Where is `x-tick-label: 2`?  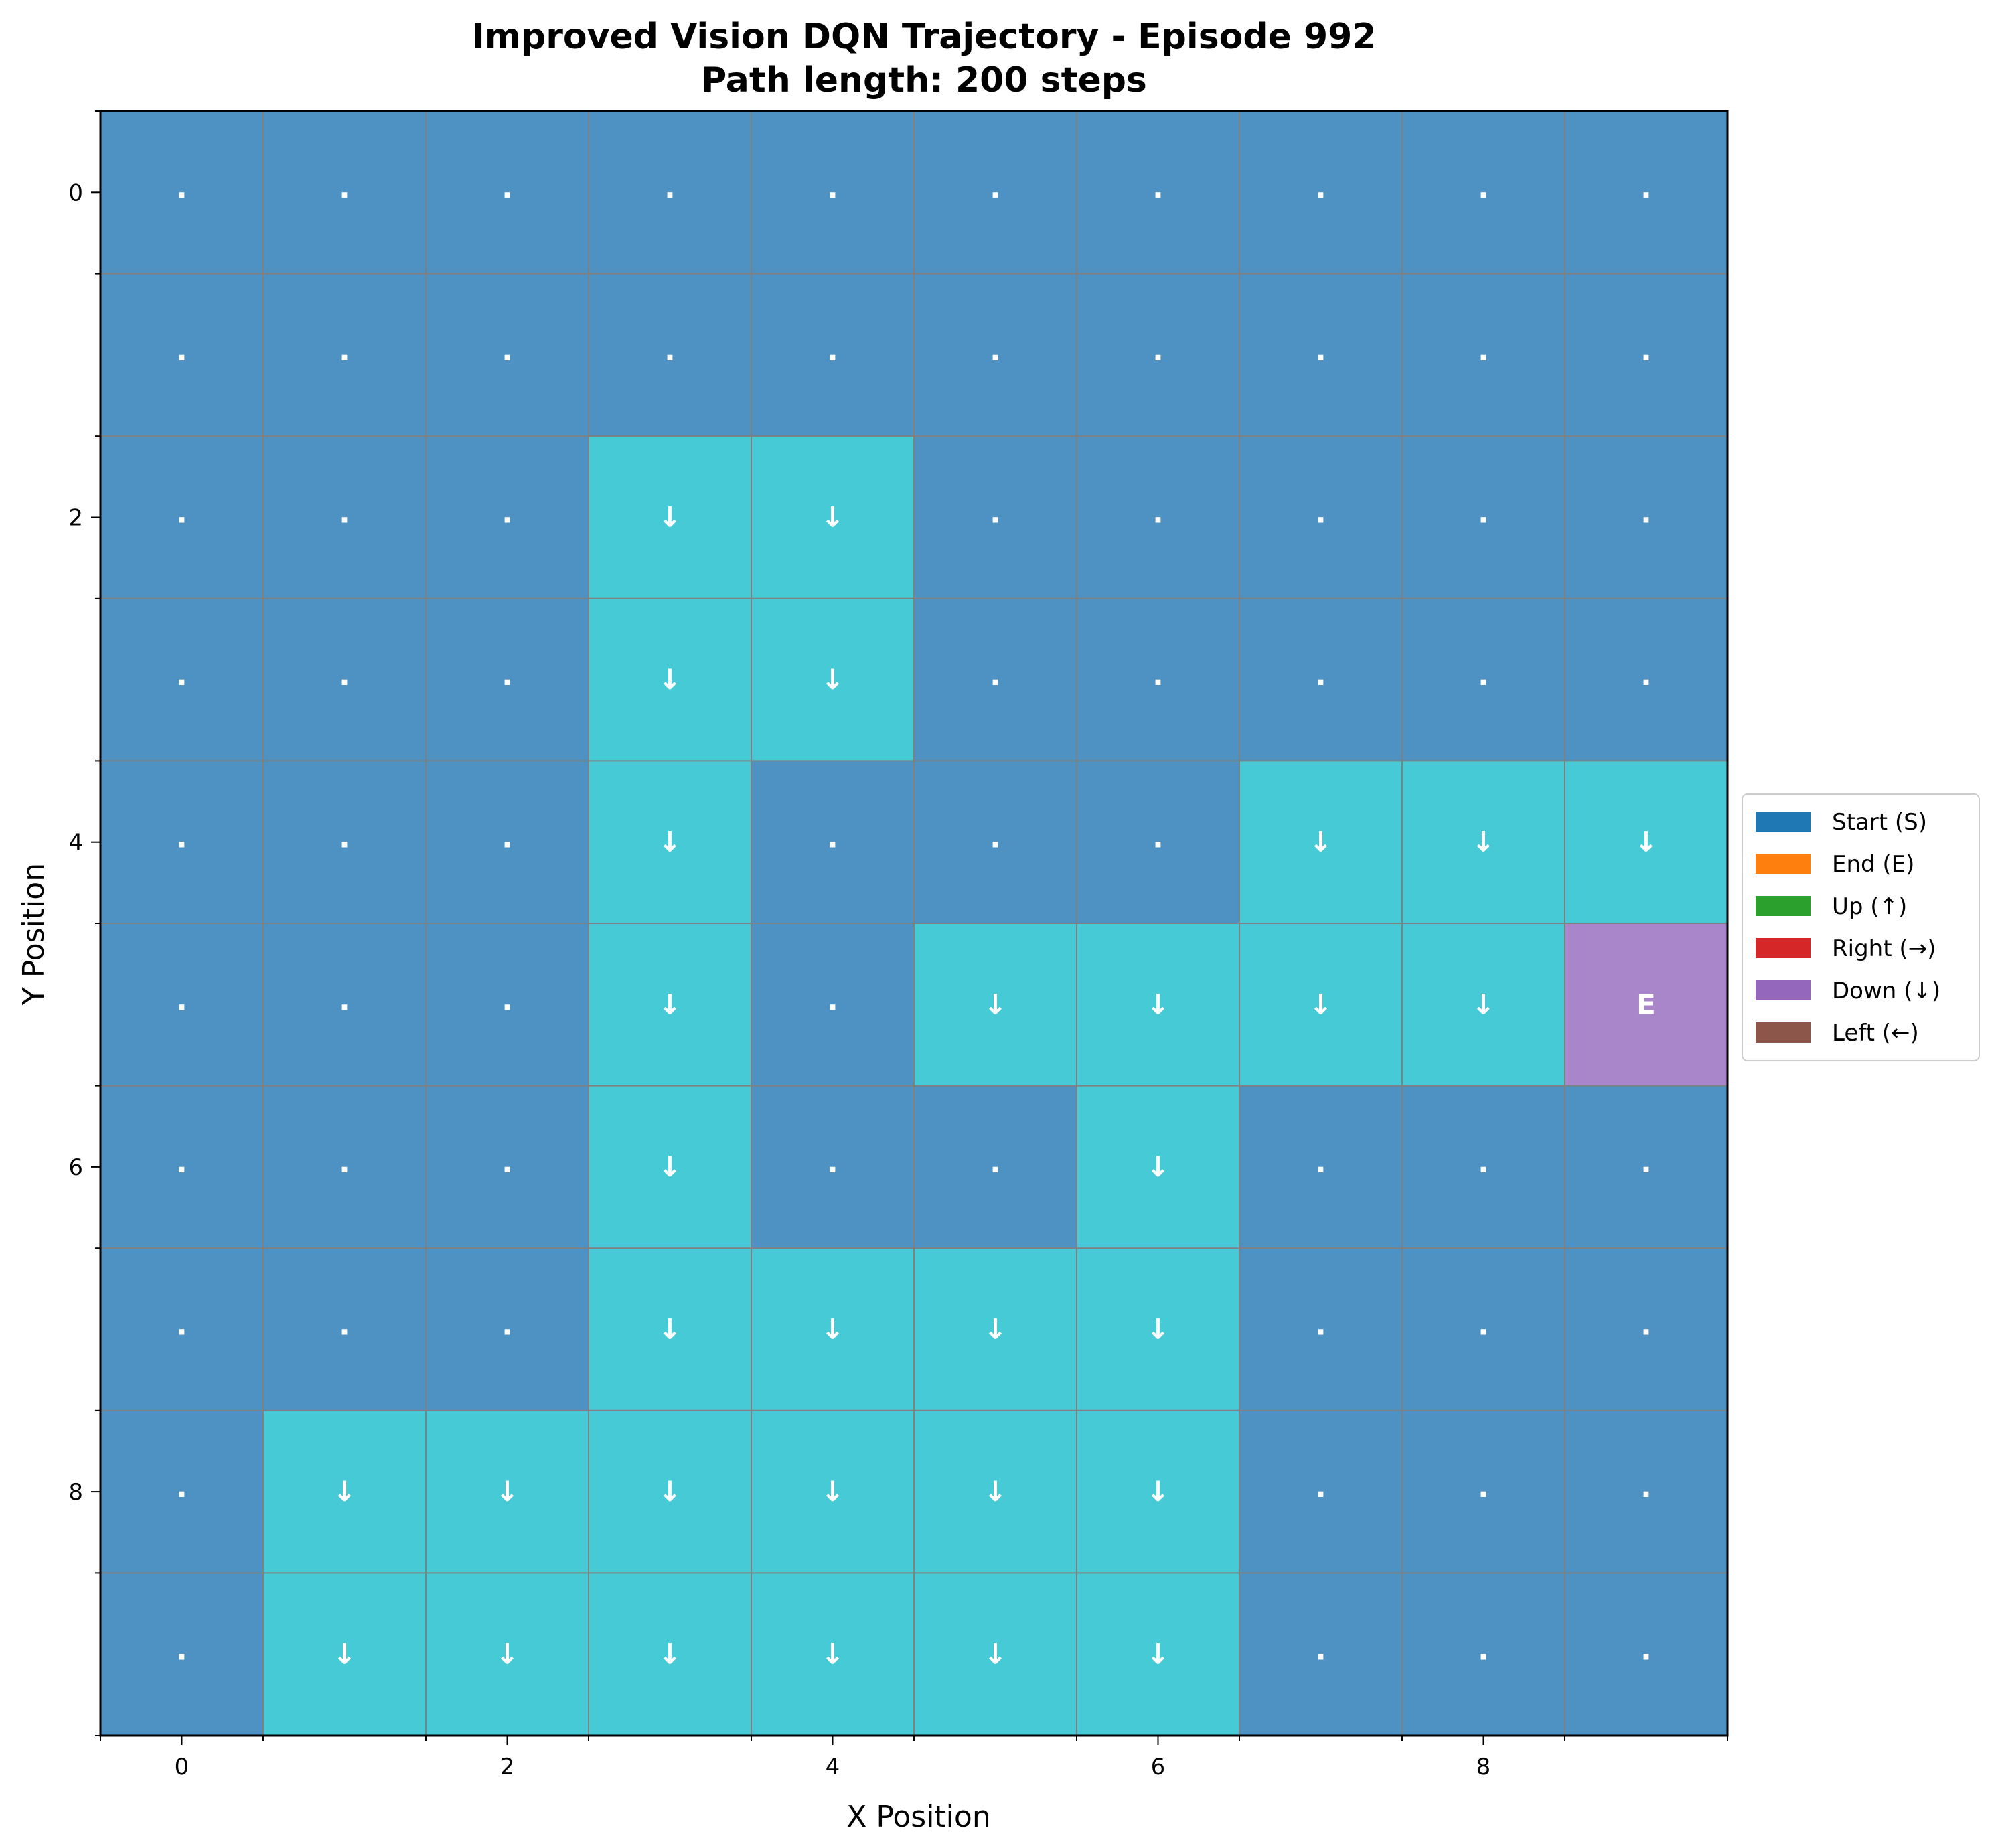
x-tick-label: 2 is located at coordinates (507, 1767).